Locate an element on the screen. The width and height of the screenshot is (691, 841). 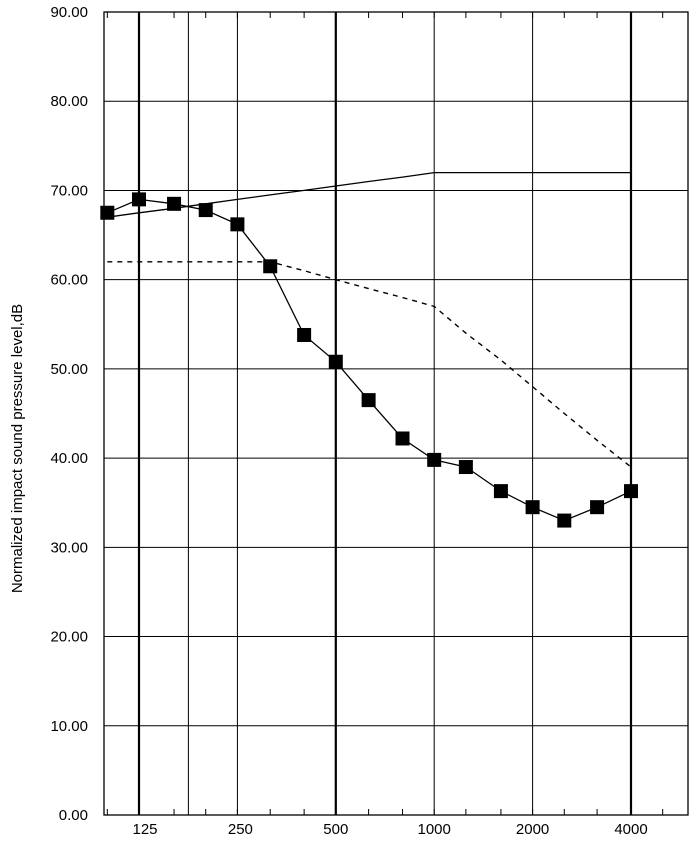
y-tick-label: 50.00 is located at coordinates (69, 369).